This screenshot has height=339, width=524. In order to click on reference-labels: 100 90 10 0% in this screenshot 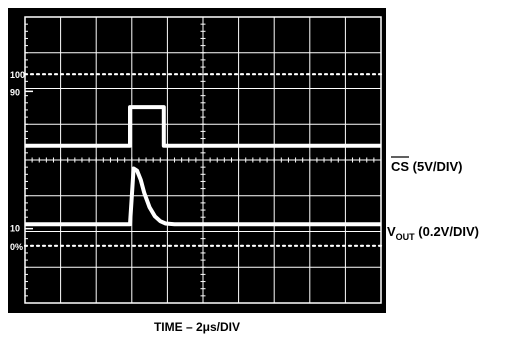, I will do `click(17, 161)`.